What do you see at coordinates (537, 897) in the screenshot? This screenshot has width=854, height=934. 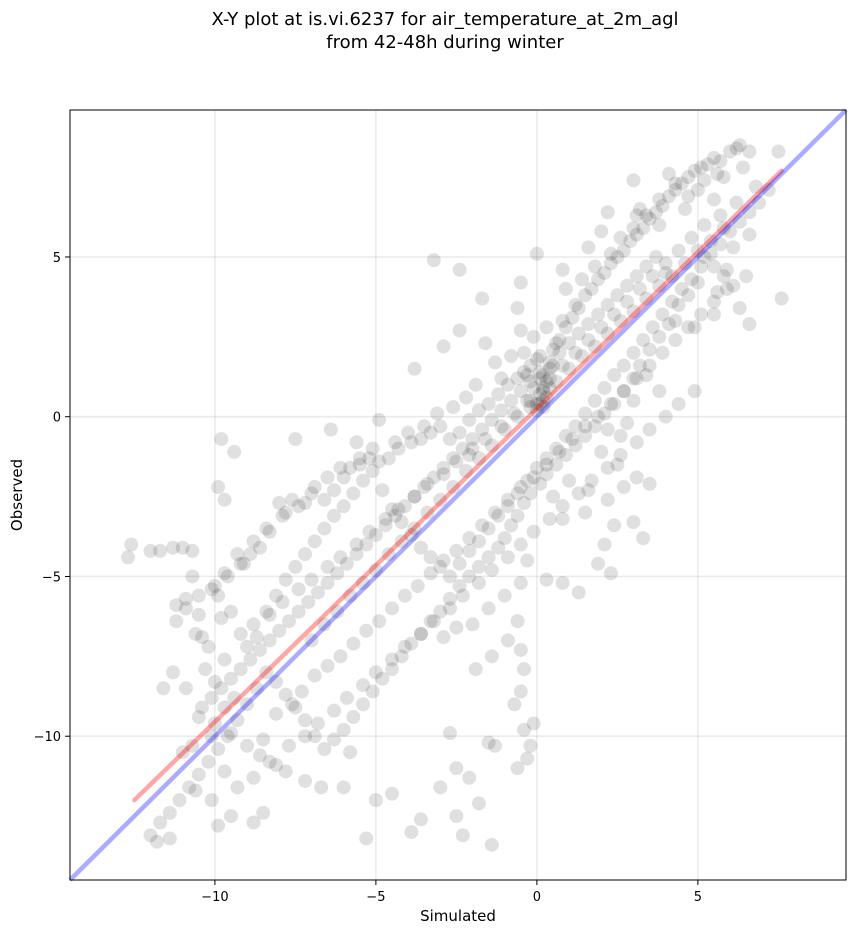 I see `x-tick-label-2: 0` at bounding box center [537, 897].